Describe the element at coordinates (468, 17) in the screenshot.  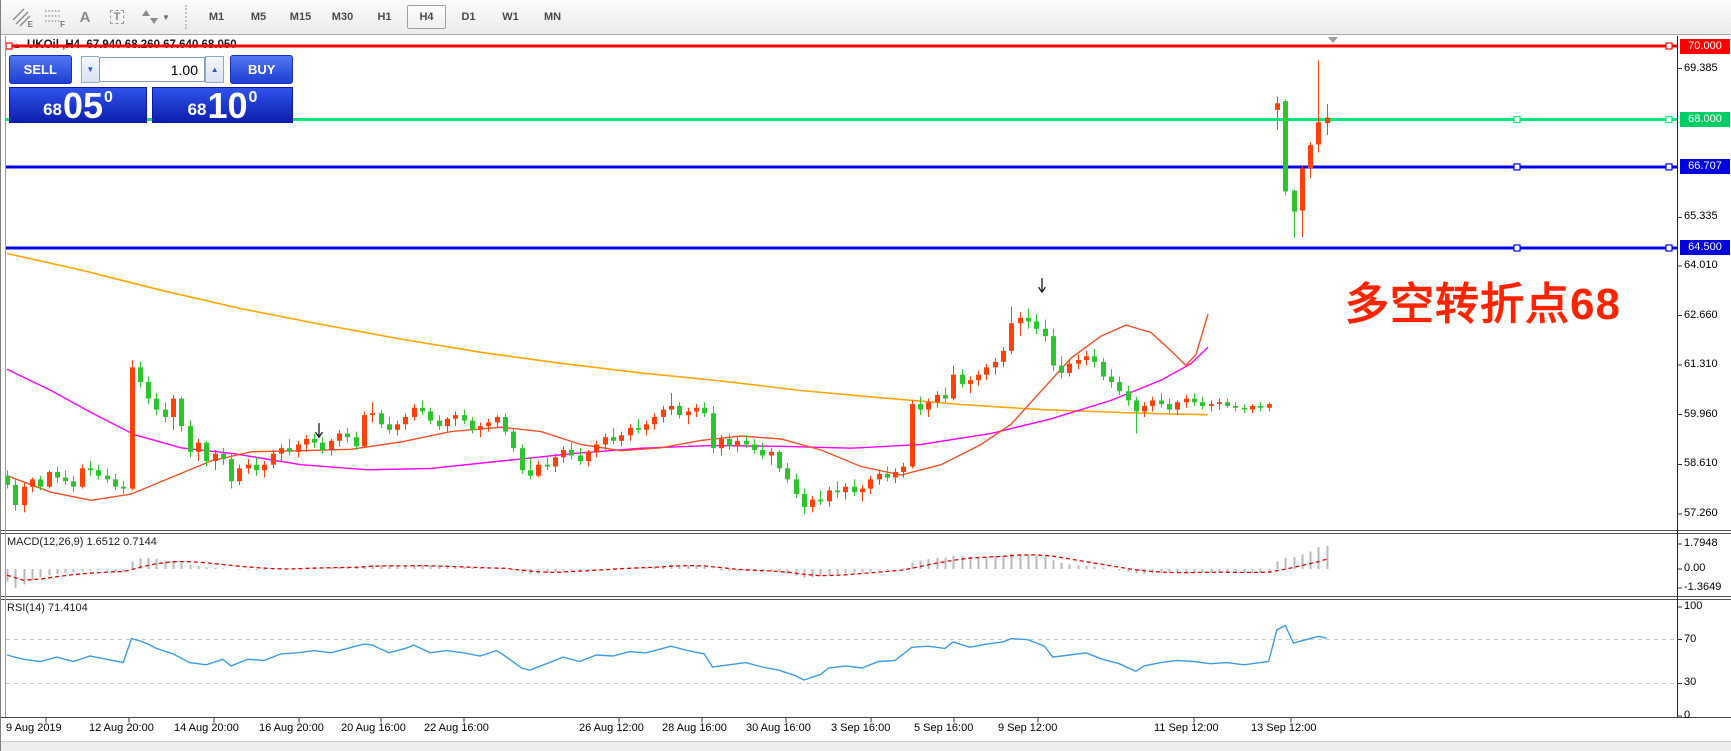
I see `timeframe-button-d1: D1` at that location.